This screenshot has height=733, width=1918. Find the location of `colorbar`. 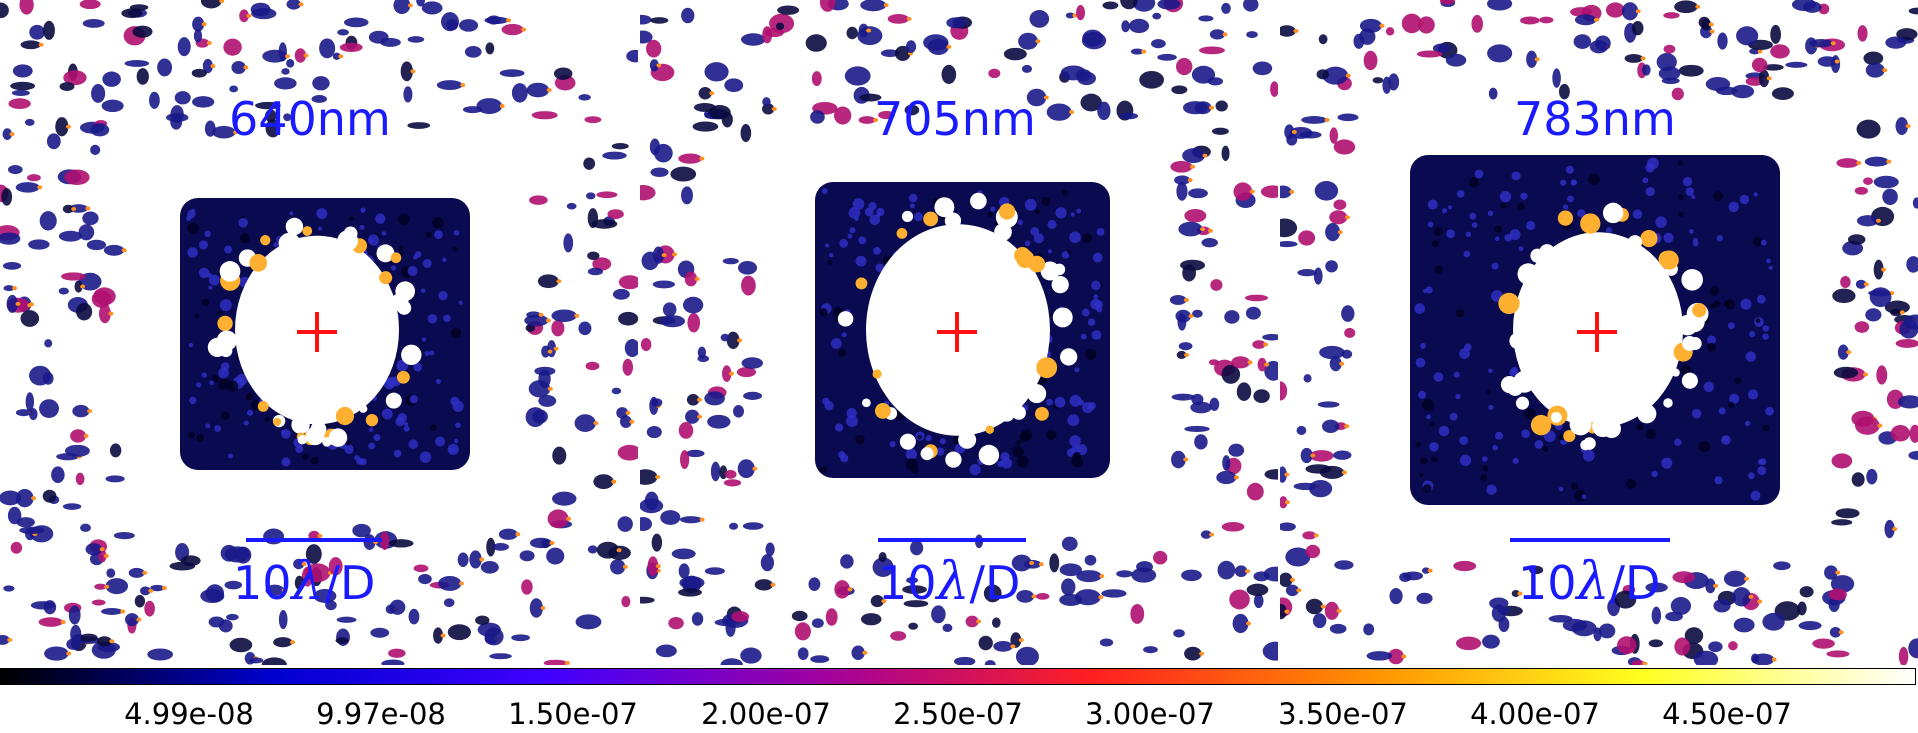

colorbar is located at coordinates (958, 676).